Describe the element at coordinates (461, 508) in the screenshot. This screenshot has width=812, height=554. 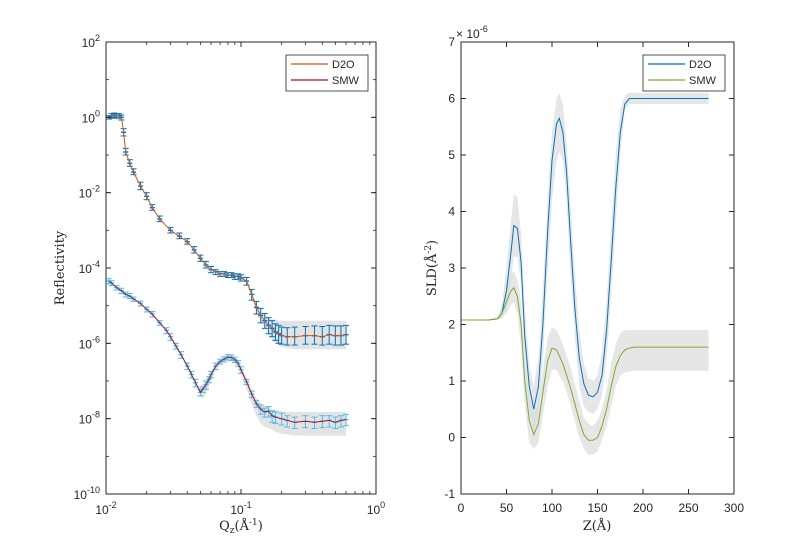
I see `x-tick-label: 0` at that location.